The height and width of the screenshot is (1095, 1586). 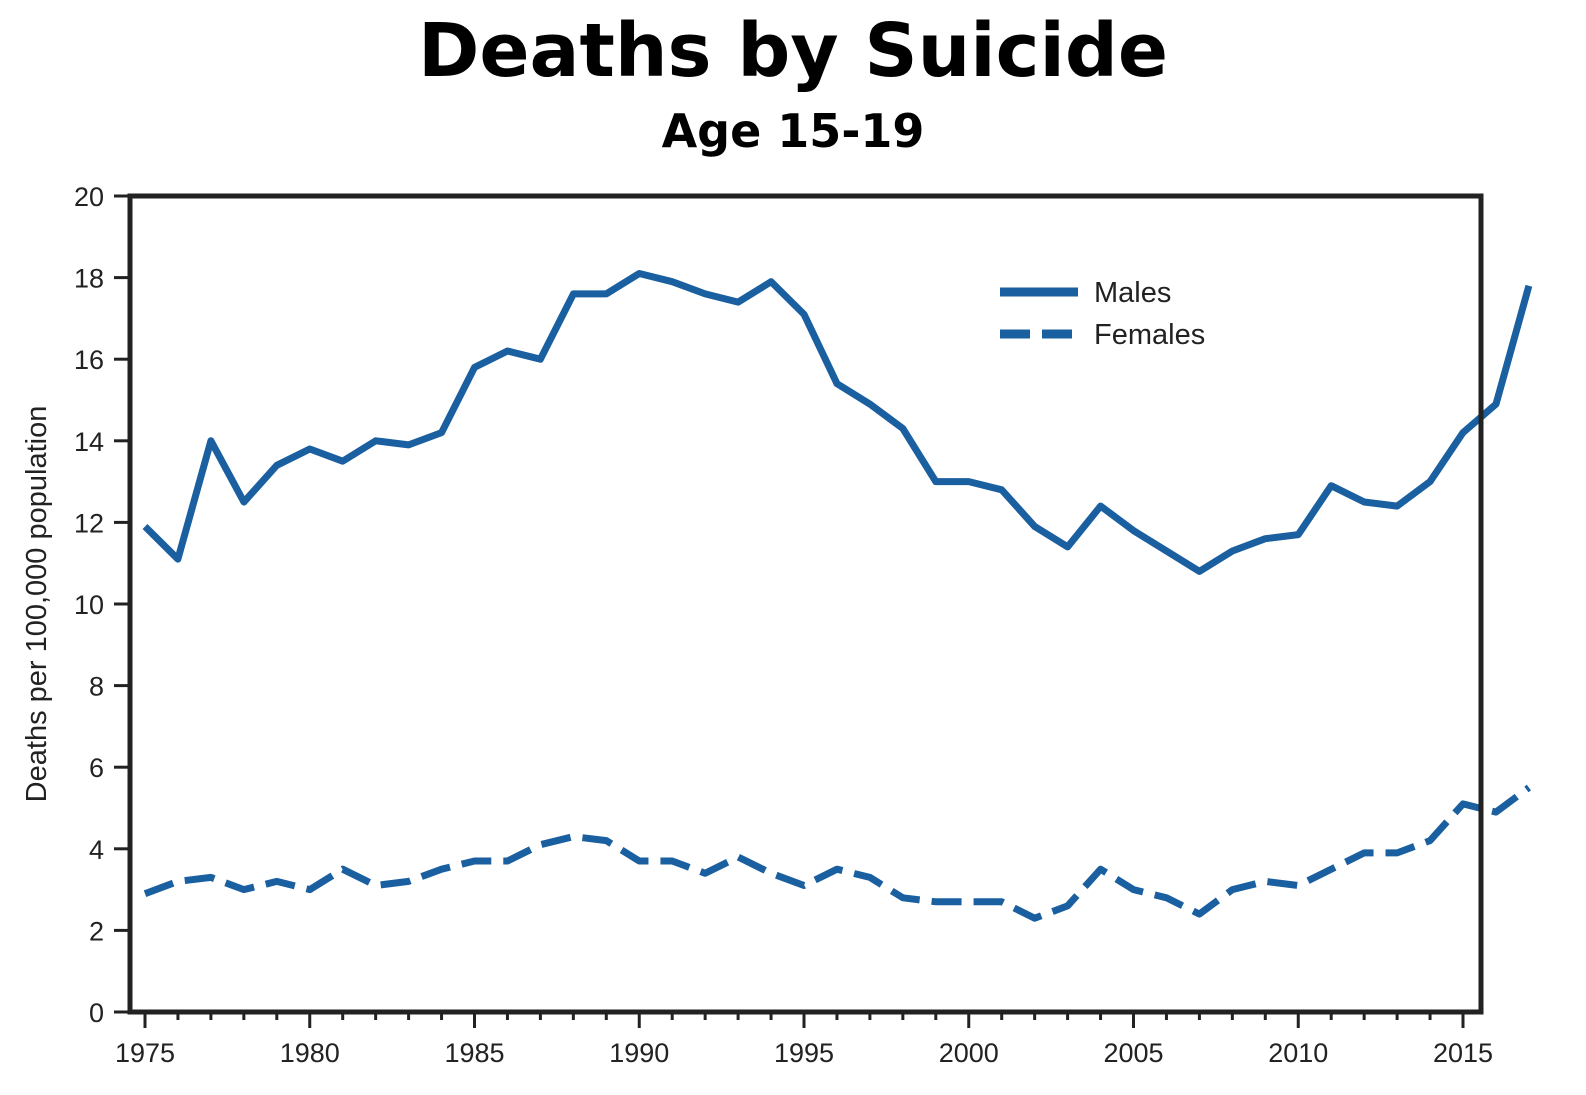 I want to click on y-tick-label: 12, so click(x=89, y=523).